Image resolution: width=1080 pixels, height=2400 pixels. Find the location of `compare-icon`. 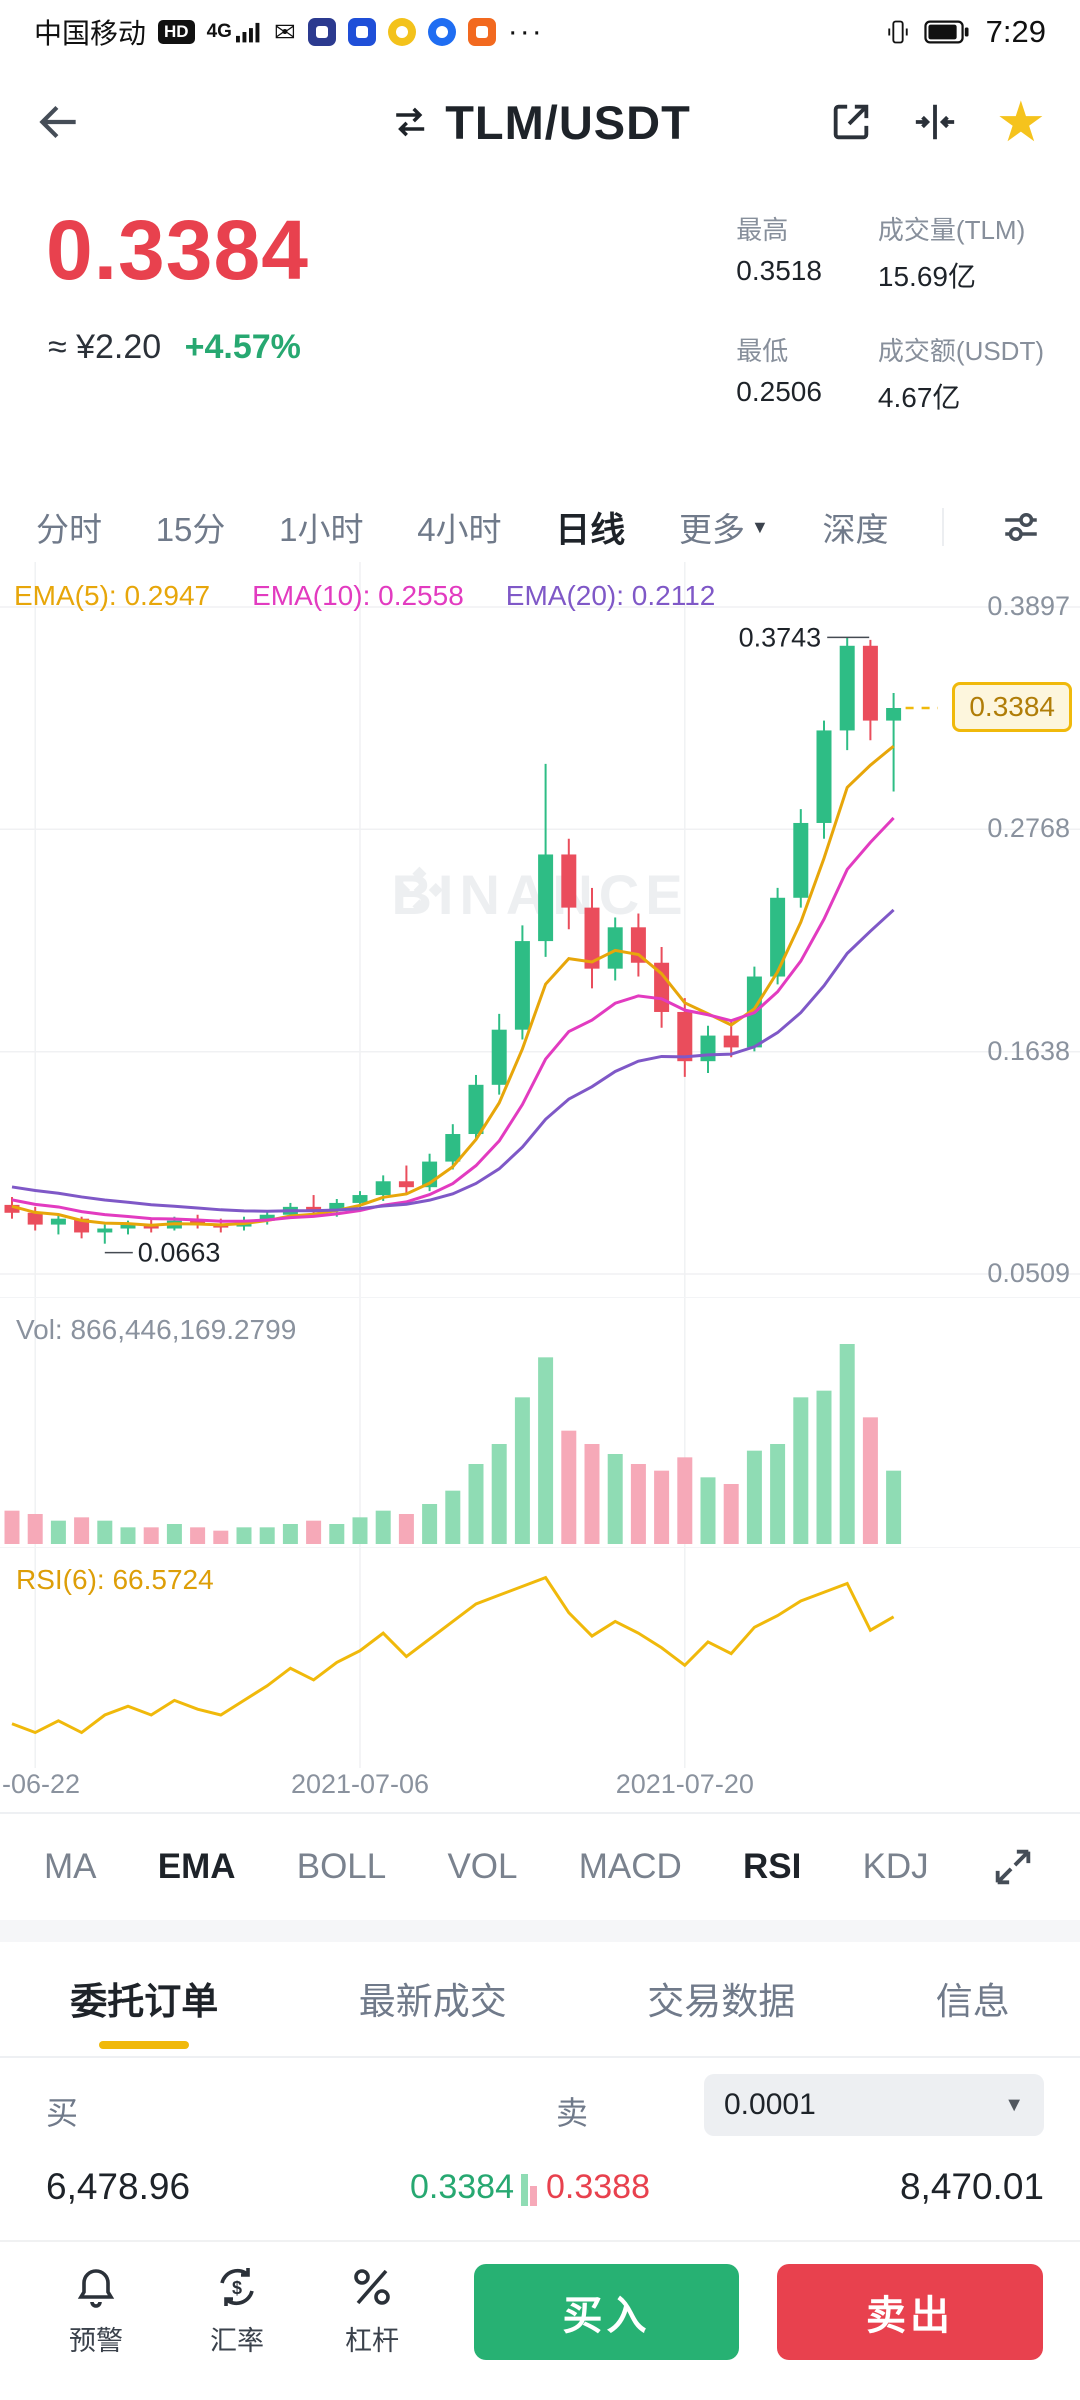

compare-icon is located at coordinates (934, 122).